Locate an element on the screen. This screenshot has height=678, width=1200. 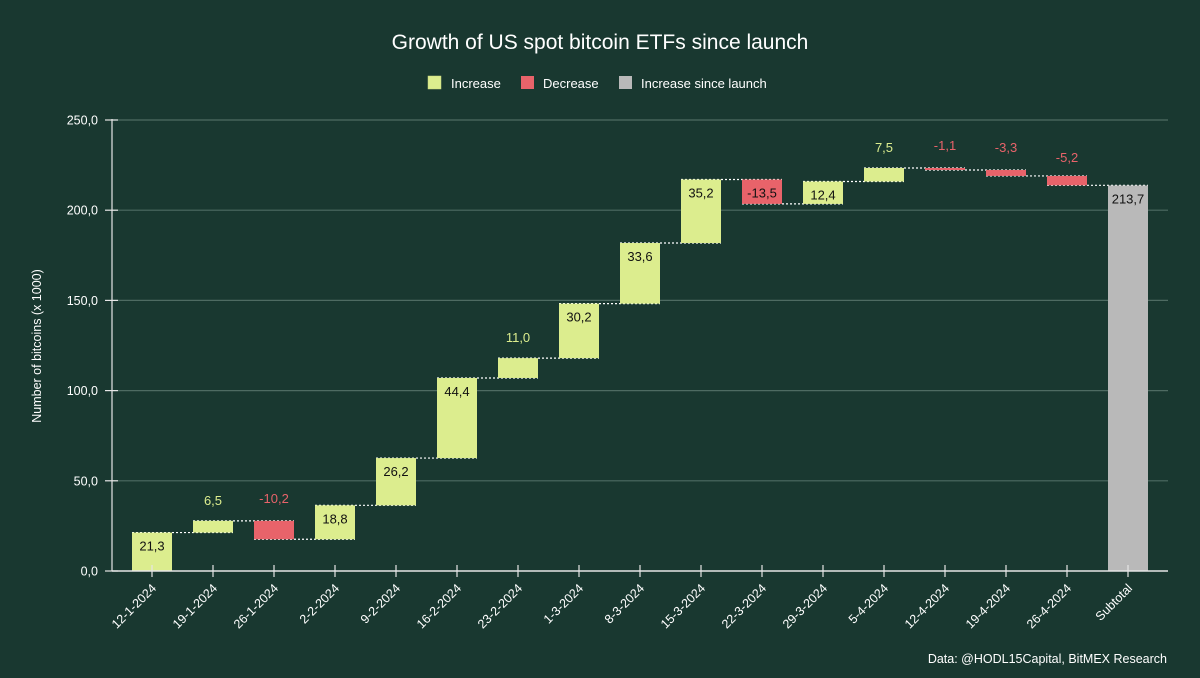
y-tick-label: 150,0 is located at coordinates (82, 301).